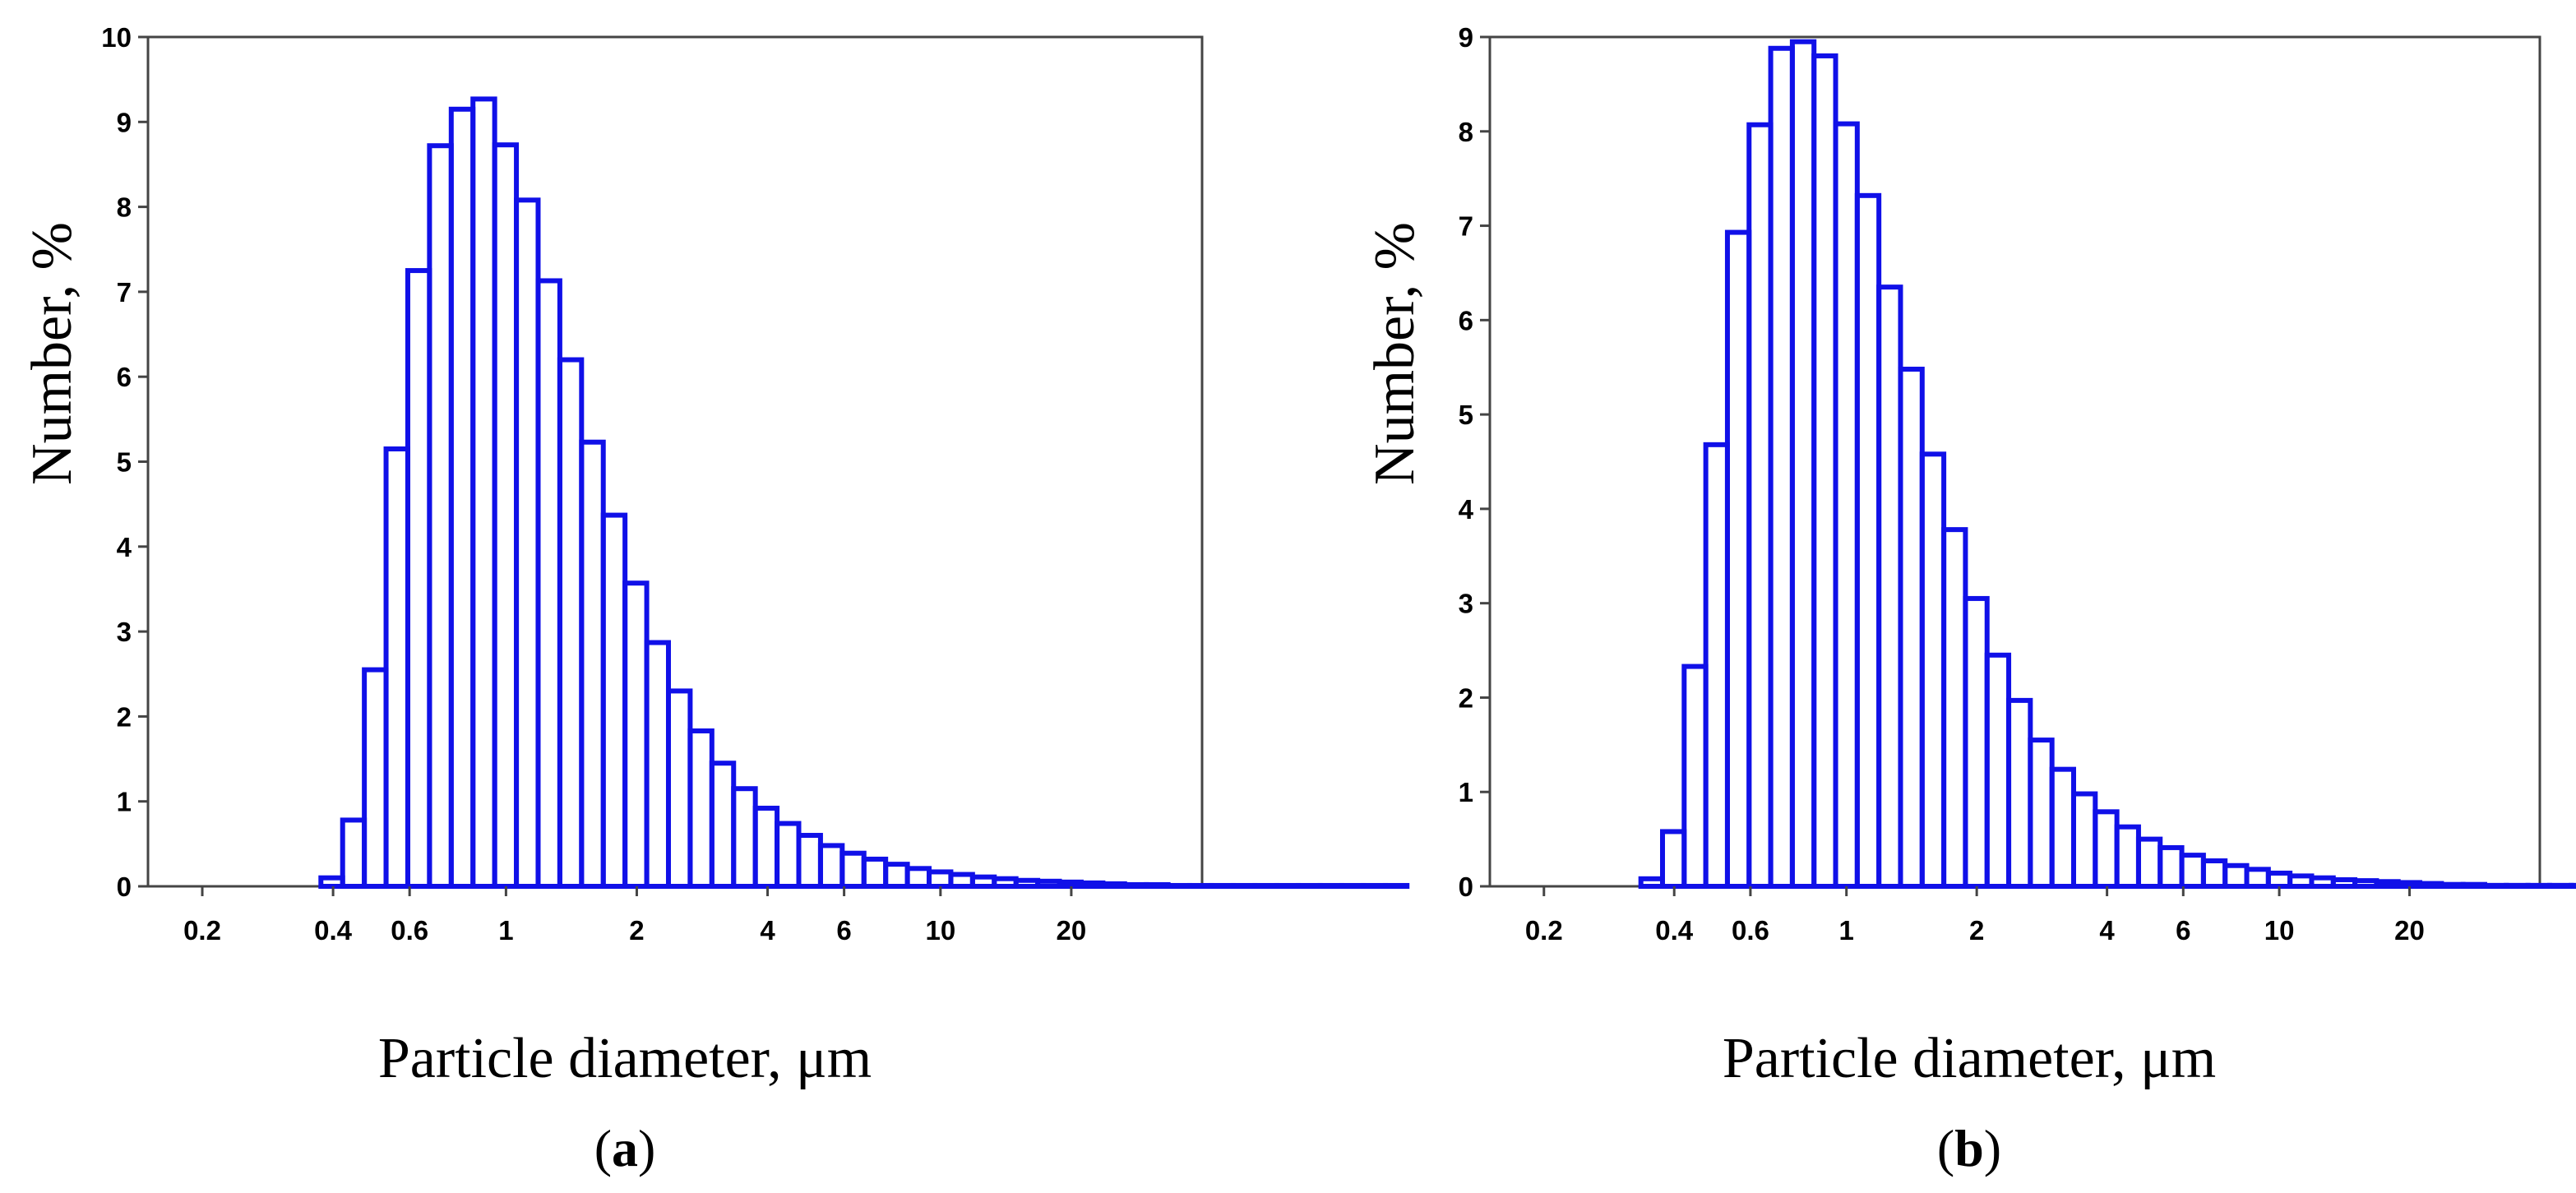 The height and width of the screenshot is (1193, 2576). I want to click on panel-label-close: ), so click(646, 1148).